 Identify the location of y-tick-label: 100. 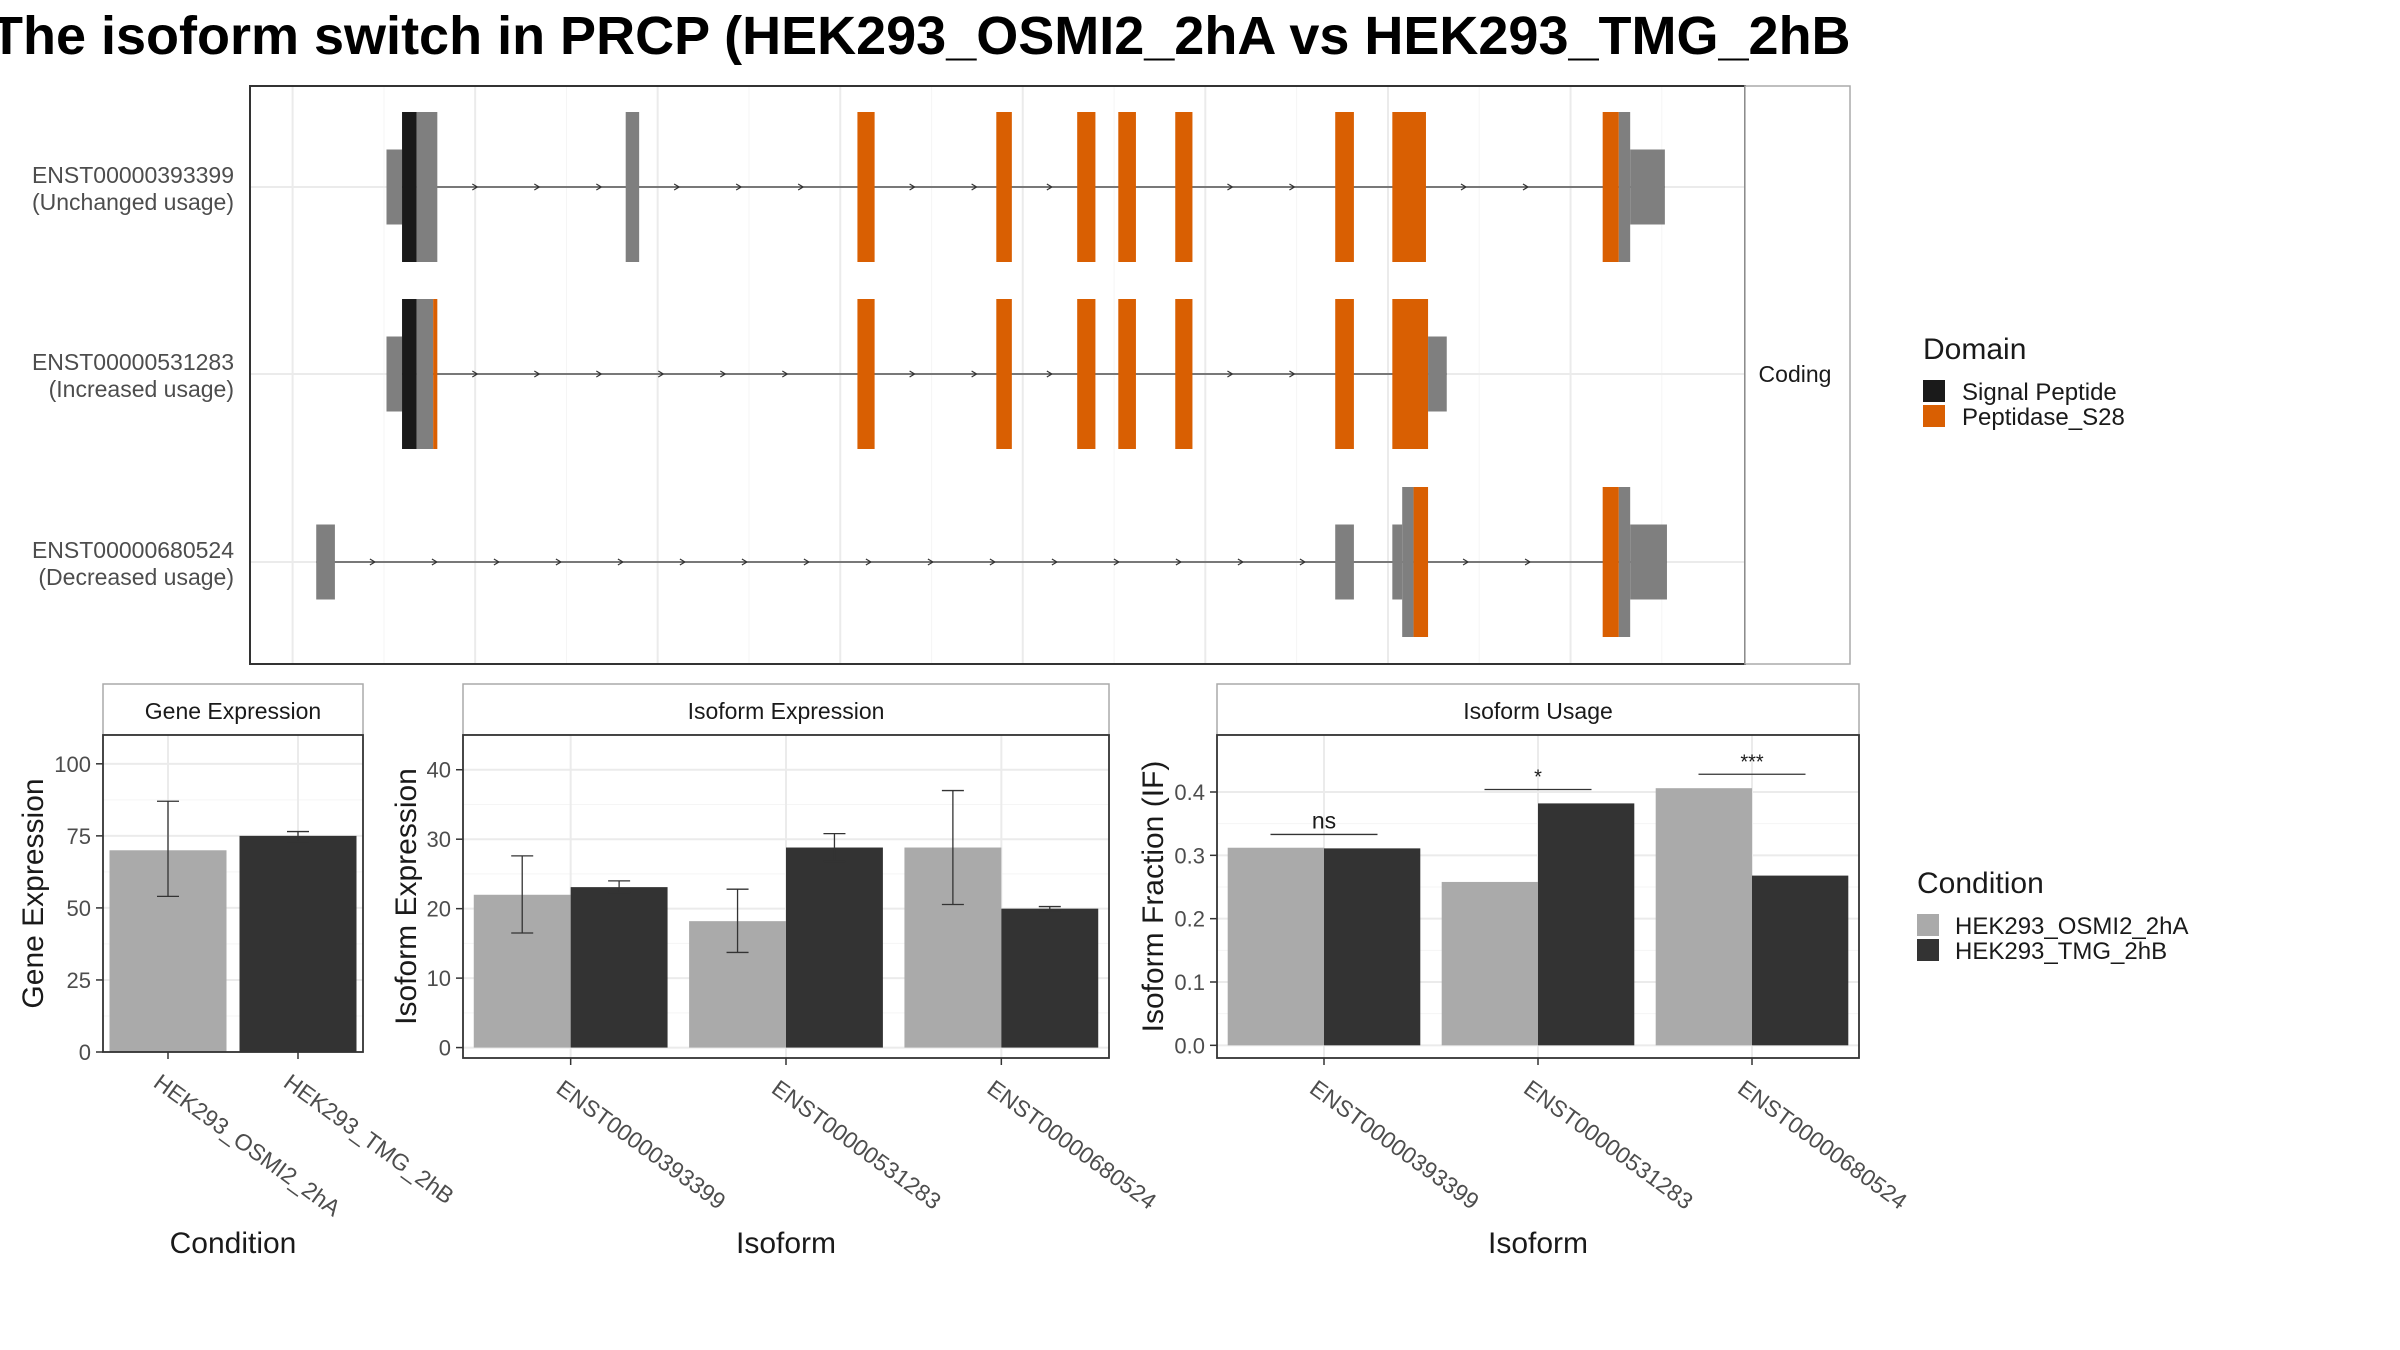
(72, 764).